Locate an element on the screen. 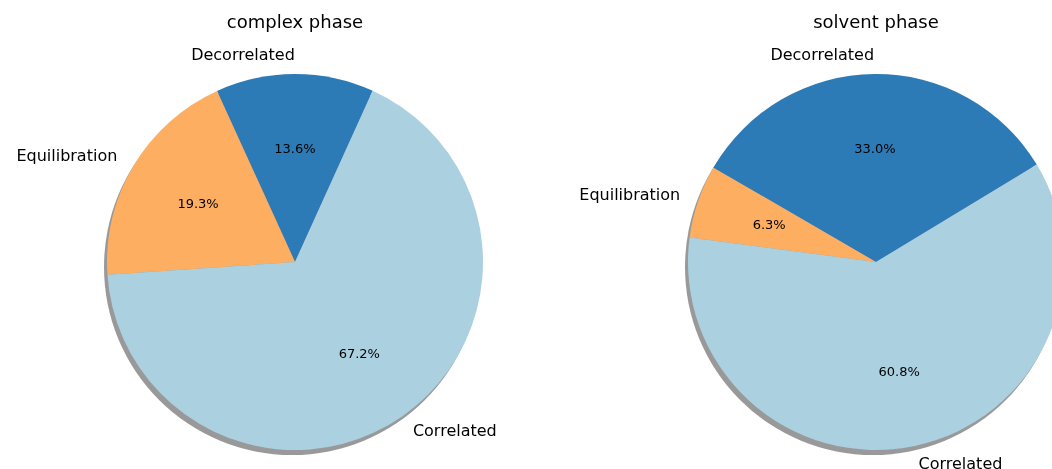  data-label: 6.3% is located at coordinates (769, 225).